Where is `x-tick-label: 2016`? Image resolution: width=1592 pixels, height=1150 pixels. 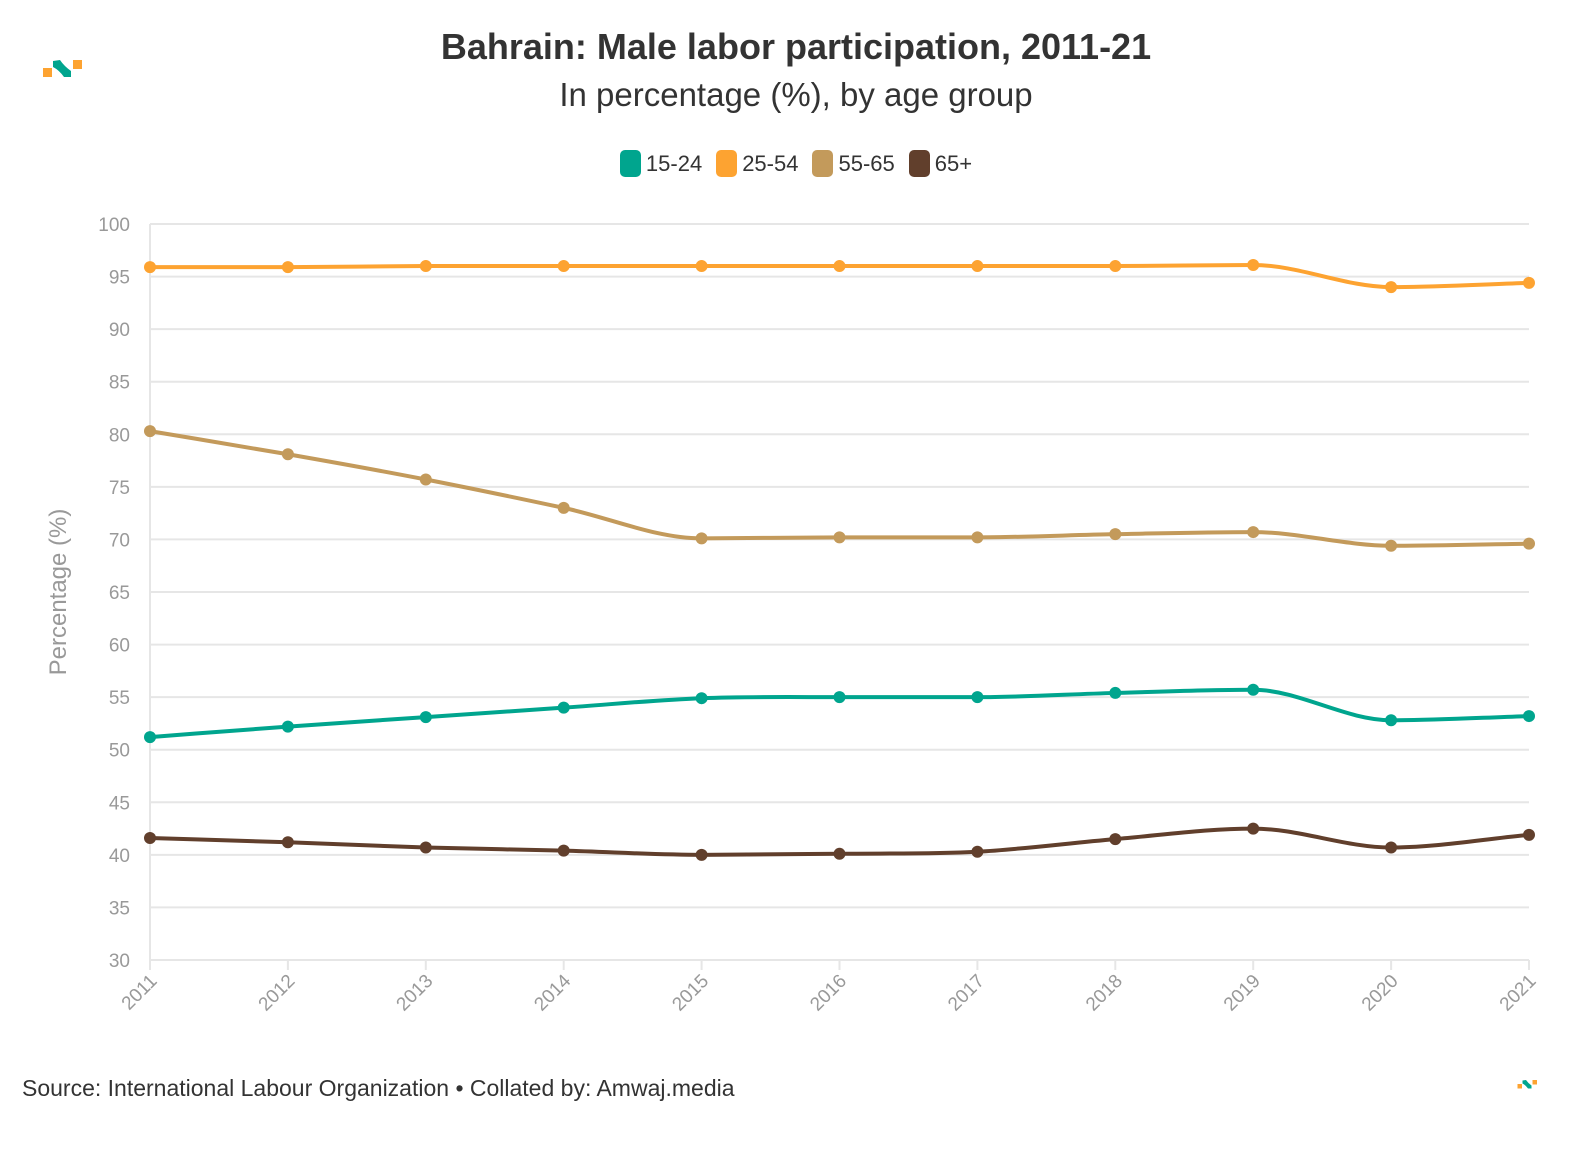 x-tick-label: 2016 is located at coordinates (828, 993).